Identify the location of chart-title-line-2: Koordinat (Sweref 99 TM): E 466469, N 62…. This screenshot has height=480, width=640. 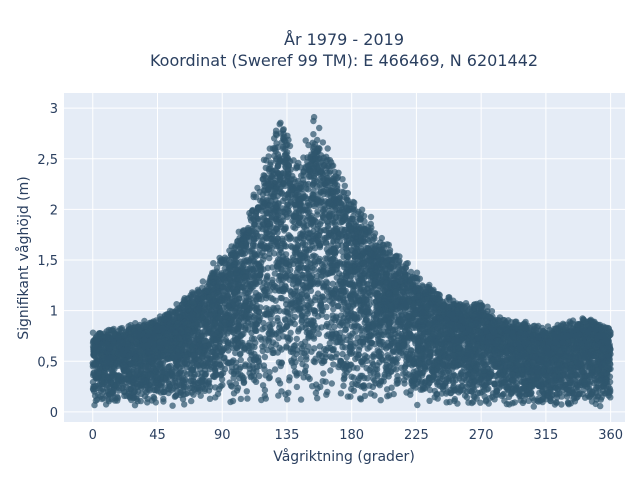
(344, 60).